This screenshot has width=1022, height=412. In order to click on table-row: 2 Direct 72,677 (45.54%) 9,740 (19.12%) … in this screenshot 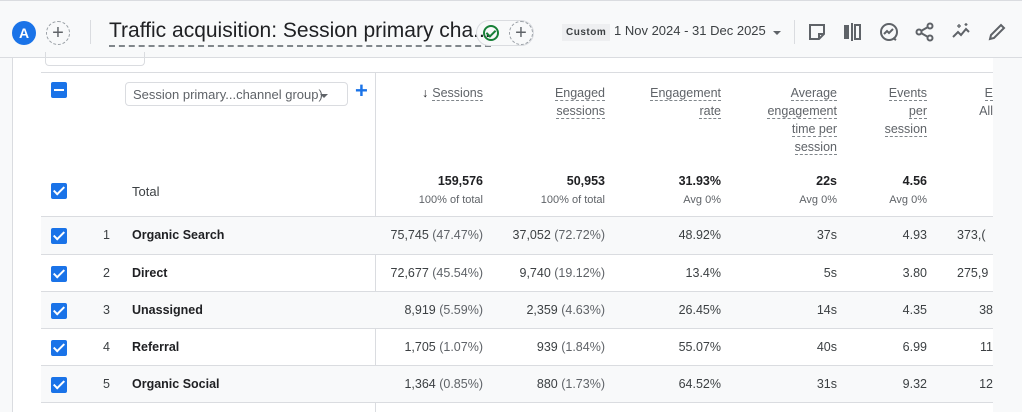, I will do `click(517, 273)`.